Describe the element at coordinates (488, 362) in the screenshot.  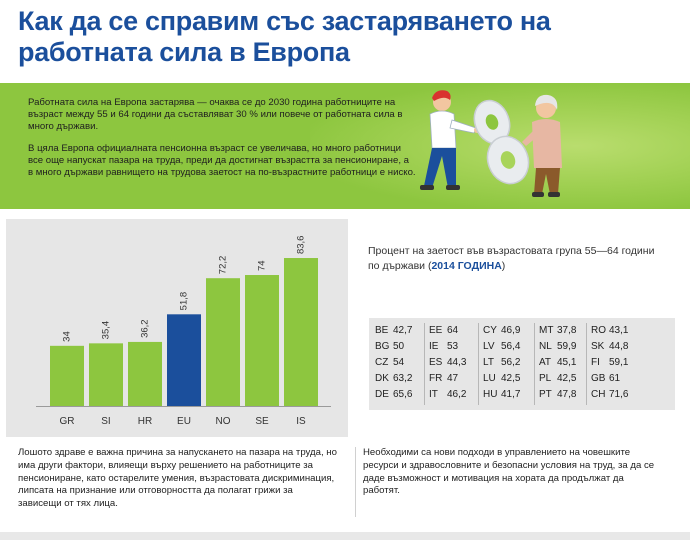
I see `country-code: LT` at that location.